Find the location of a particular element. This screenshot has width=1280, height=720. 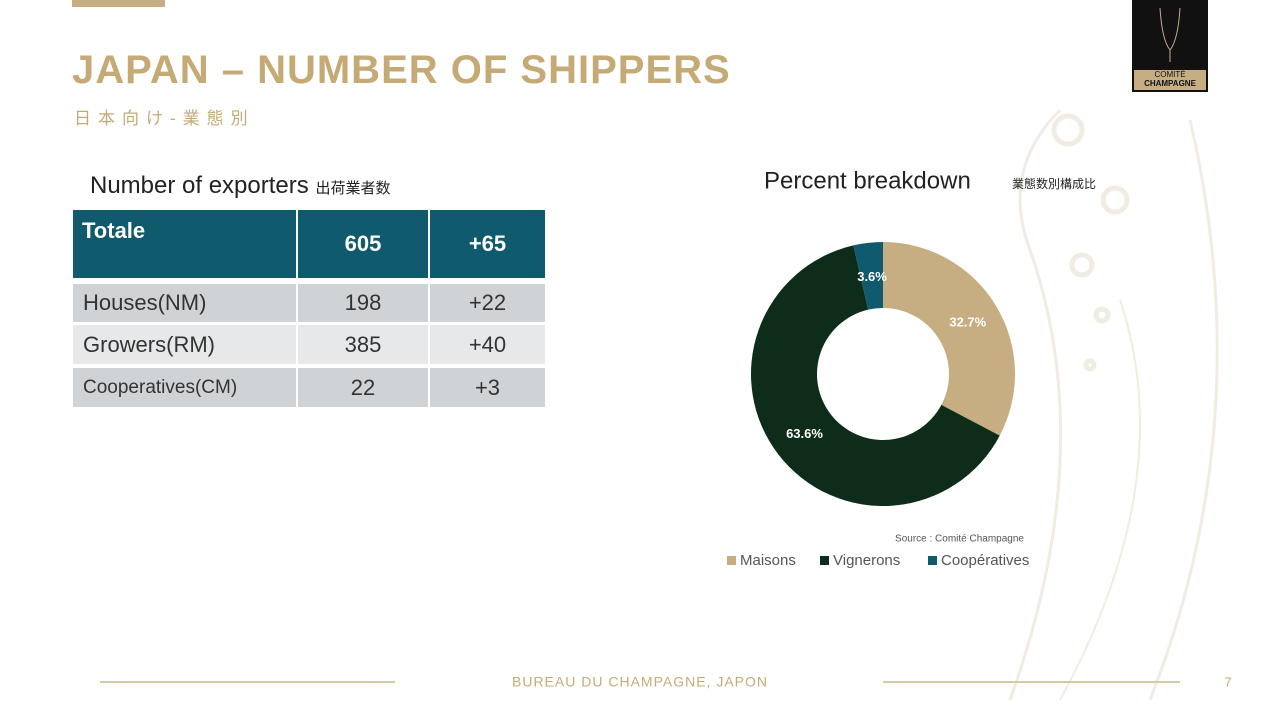

data-label: 32.7% is located at coordinates (967, 321).